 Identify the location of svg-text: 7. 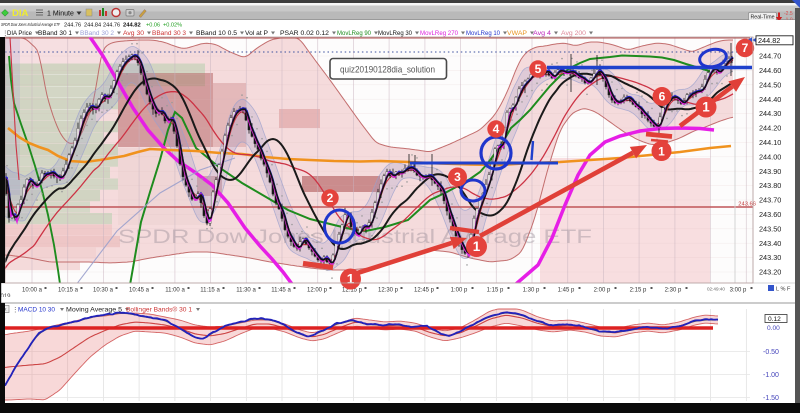
(745, 48).